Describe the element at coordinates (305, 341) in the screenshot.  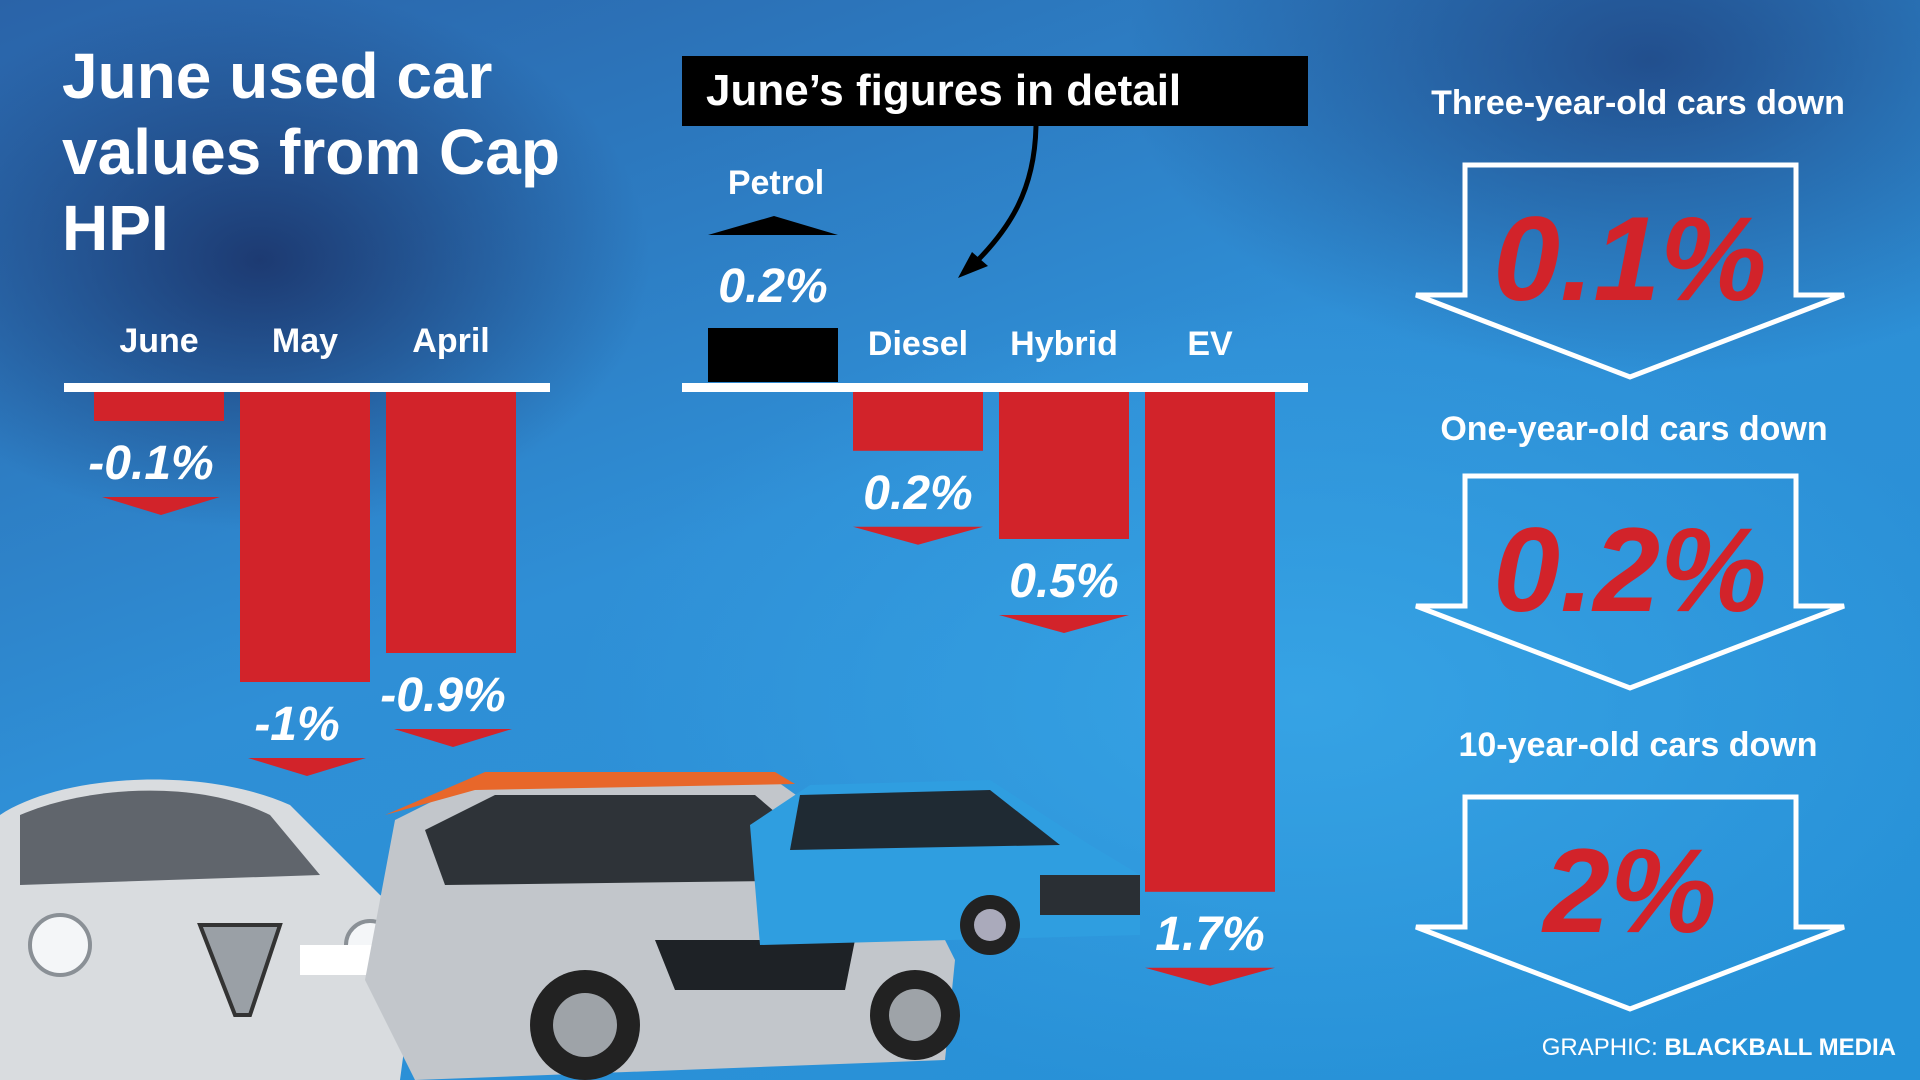
I see `category-label-may: May` at that location.